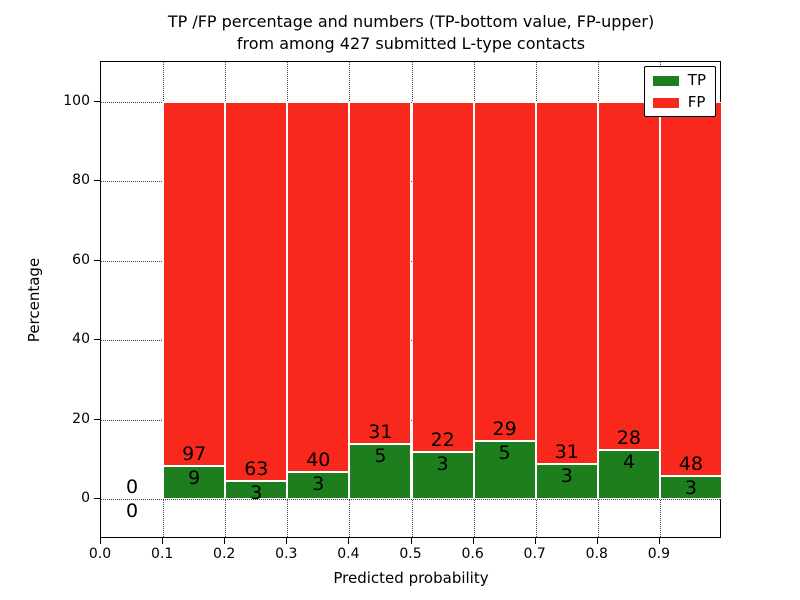 The width and height of the screenshot is (800, 600). Describe the element at coordinates (472, 554) in the screenshot. I see `x-tick-label: 0.6` at that location.